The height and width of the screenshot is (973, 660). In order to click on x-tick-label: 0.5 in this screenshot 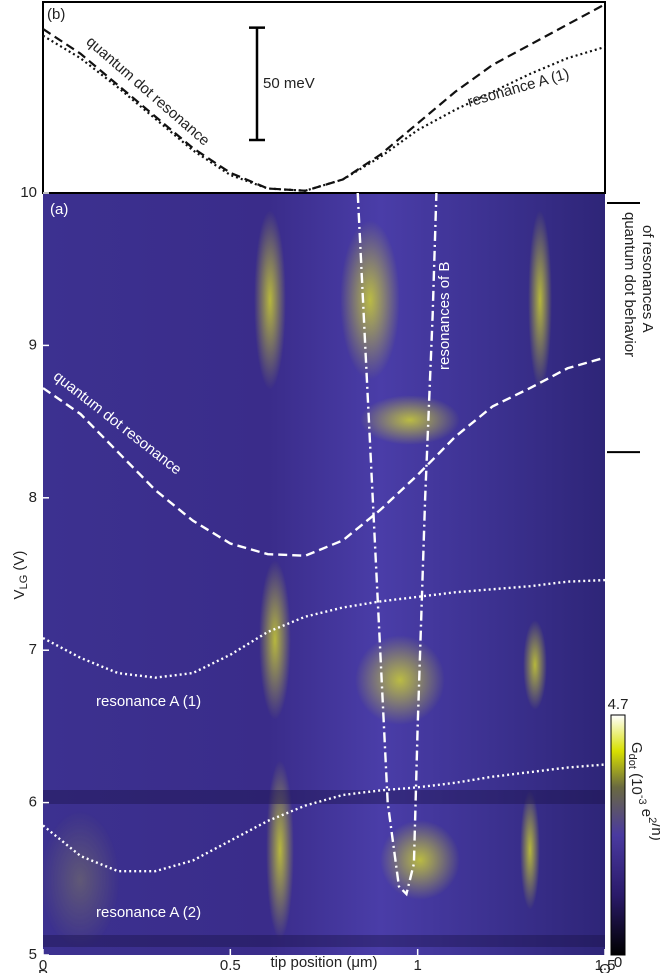, I will do `click(230, 965)`.